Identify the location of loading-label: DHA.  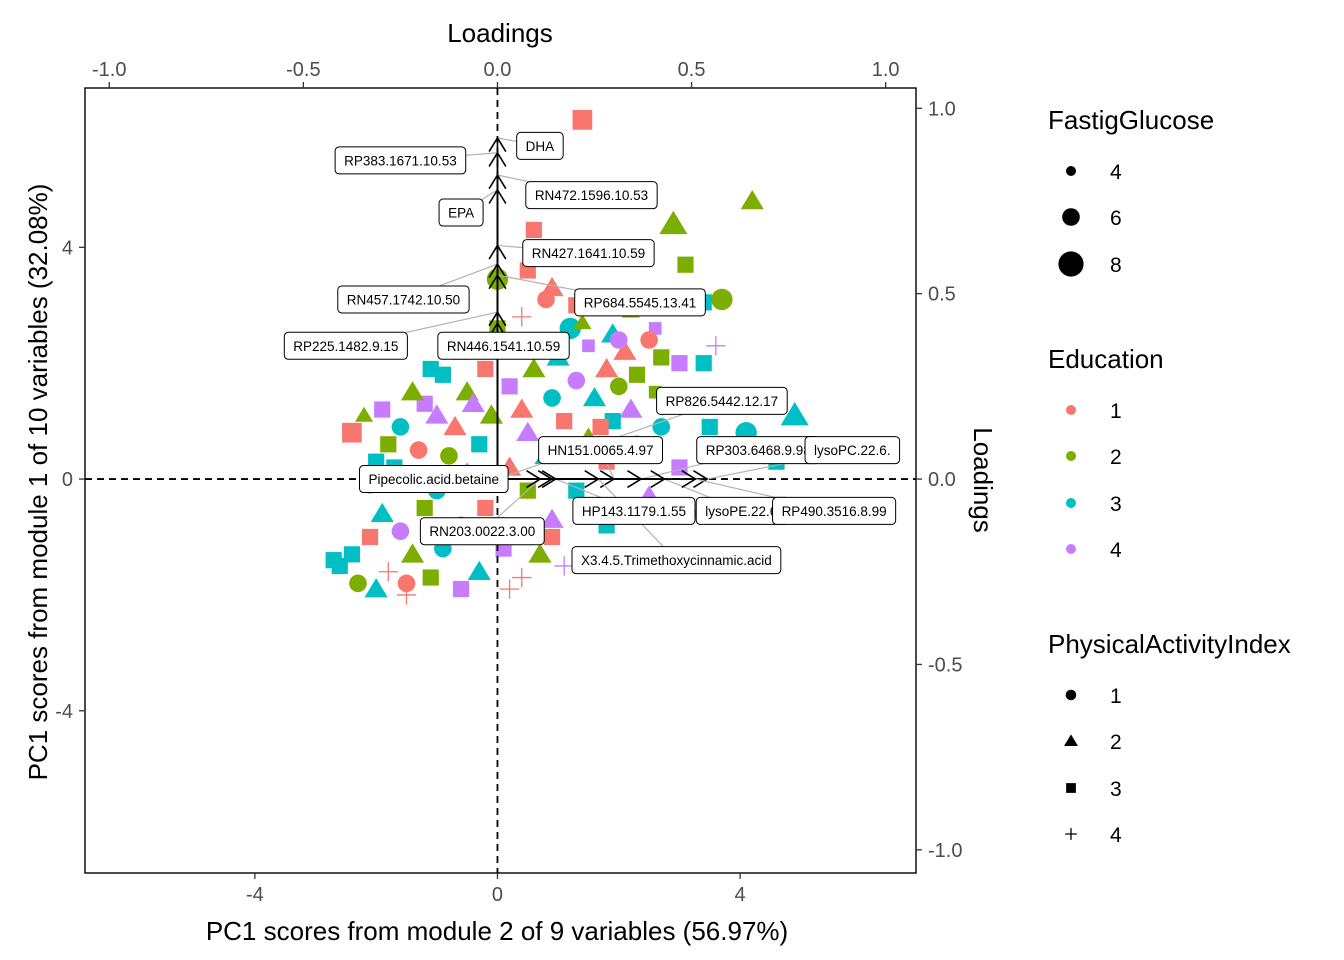
(540, 145).